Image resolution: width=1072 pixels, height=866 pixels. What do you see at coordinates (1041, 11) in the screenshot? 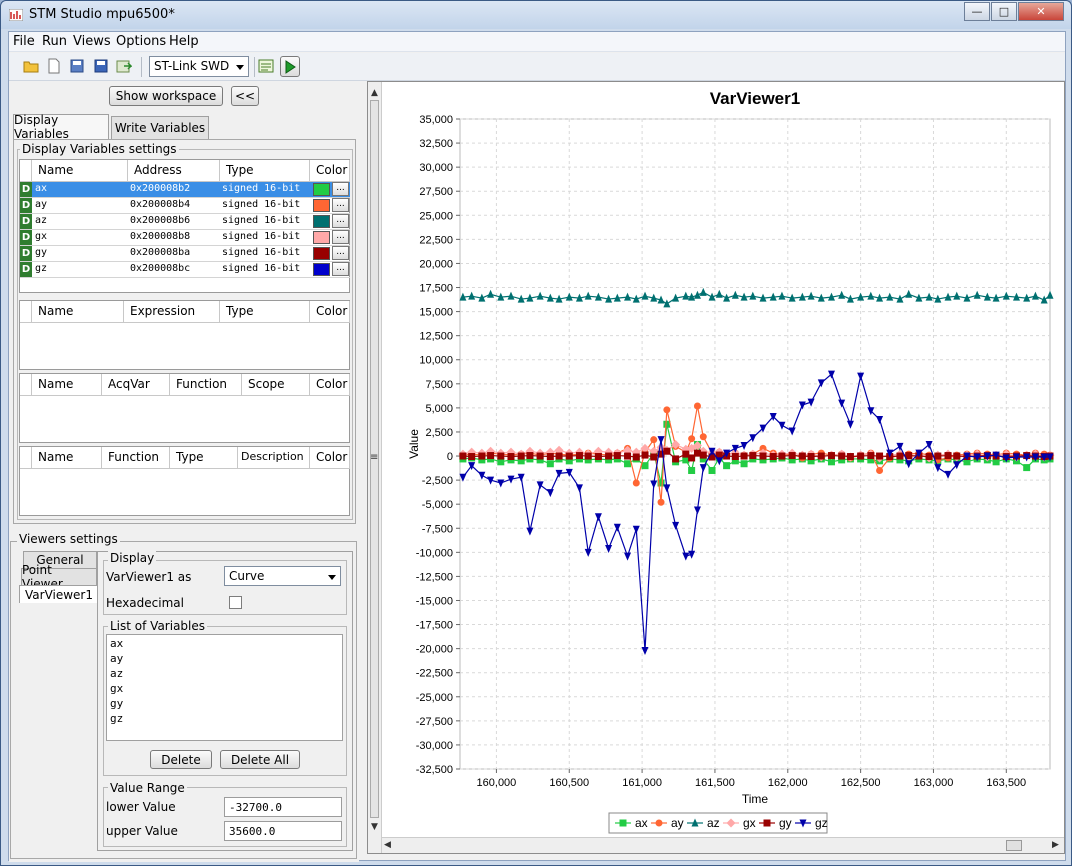
I see `close-button: ✕` at bounding box center [1041, 11].